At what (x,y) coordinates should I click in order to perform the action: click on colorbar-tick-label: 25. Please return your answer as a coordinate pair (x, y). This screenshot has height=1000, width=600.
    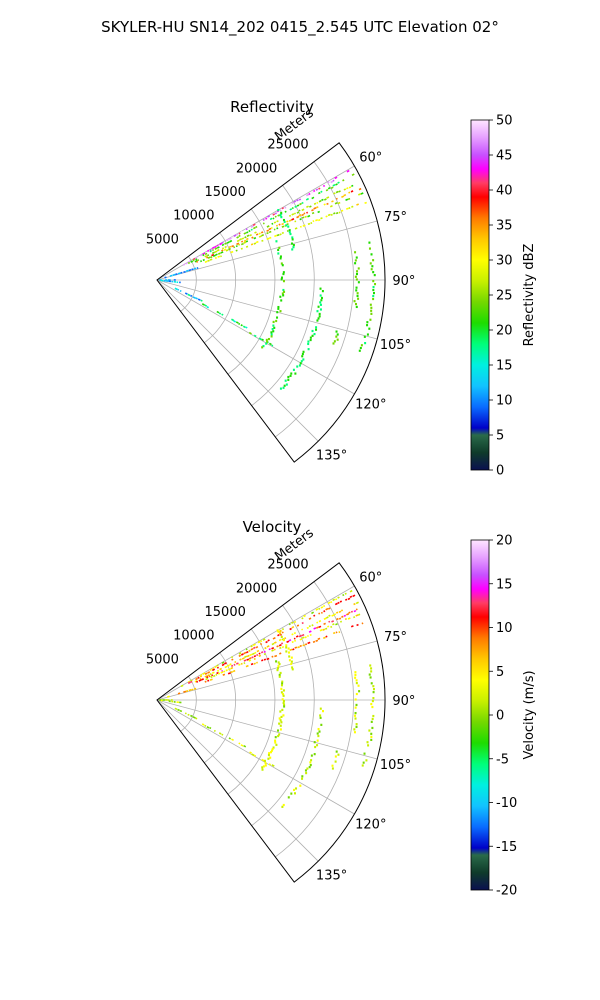
    Looking at the image, I should click on (504, 296).